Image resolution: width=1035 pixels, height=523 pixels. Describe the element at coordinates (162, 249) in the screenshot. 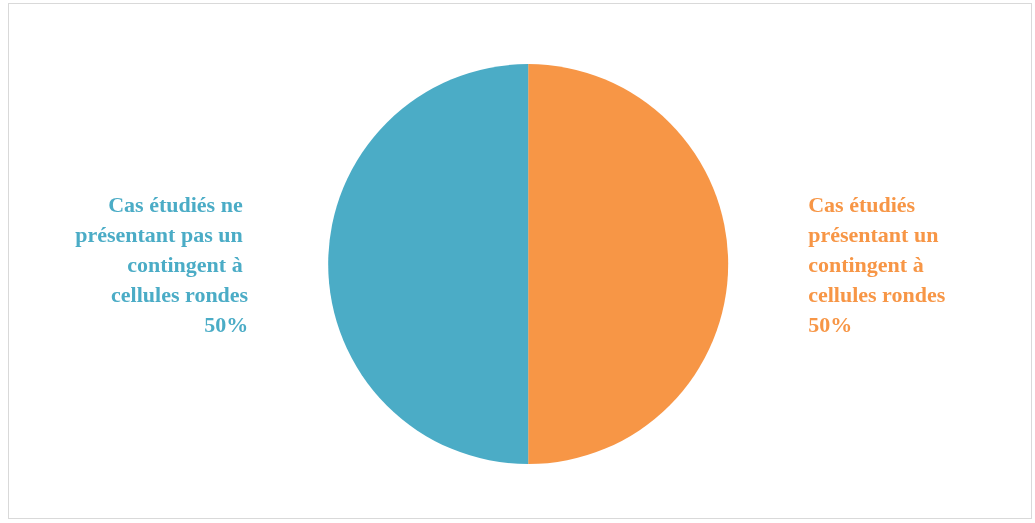

I see `slice-label: Cas étudiés ne présentant pas un contingent à cellules rondes` at that location.